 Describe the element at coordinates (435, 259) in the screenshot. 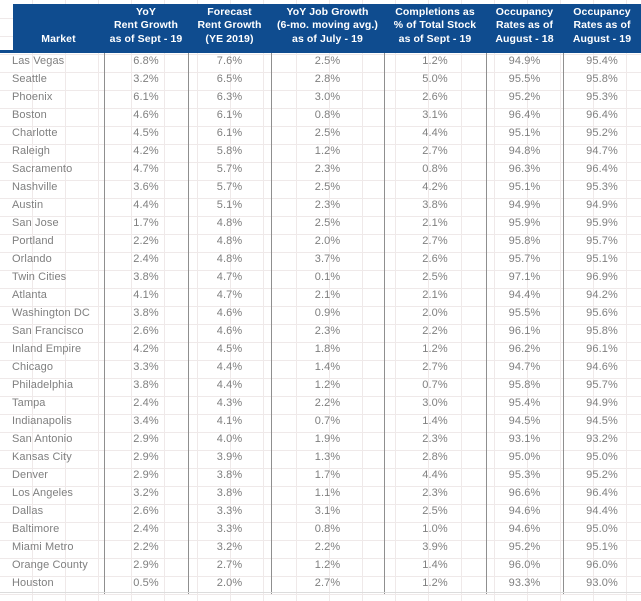

I see `value-cell: 2.6%` at that location.